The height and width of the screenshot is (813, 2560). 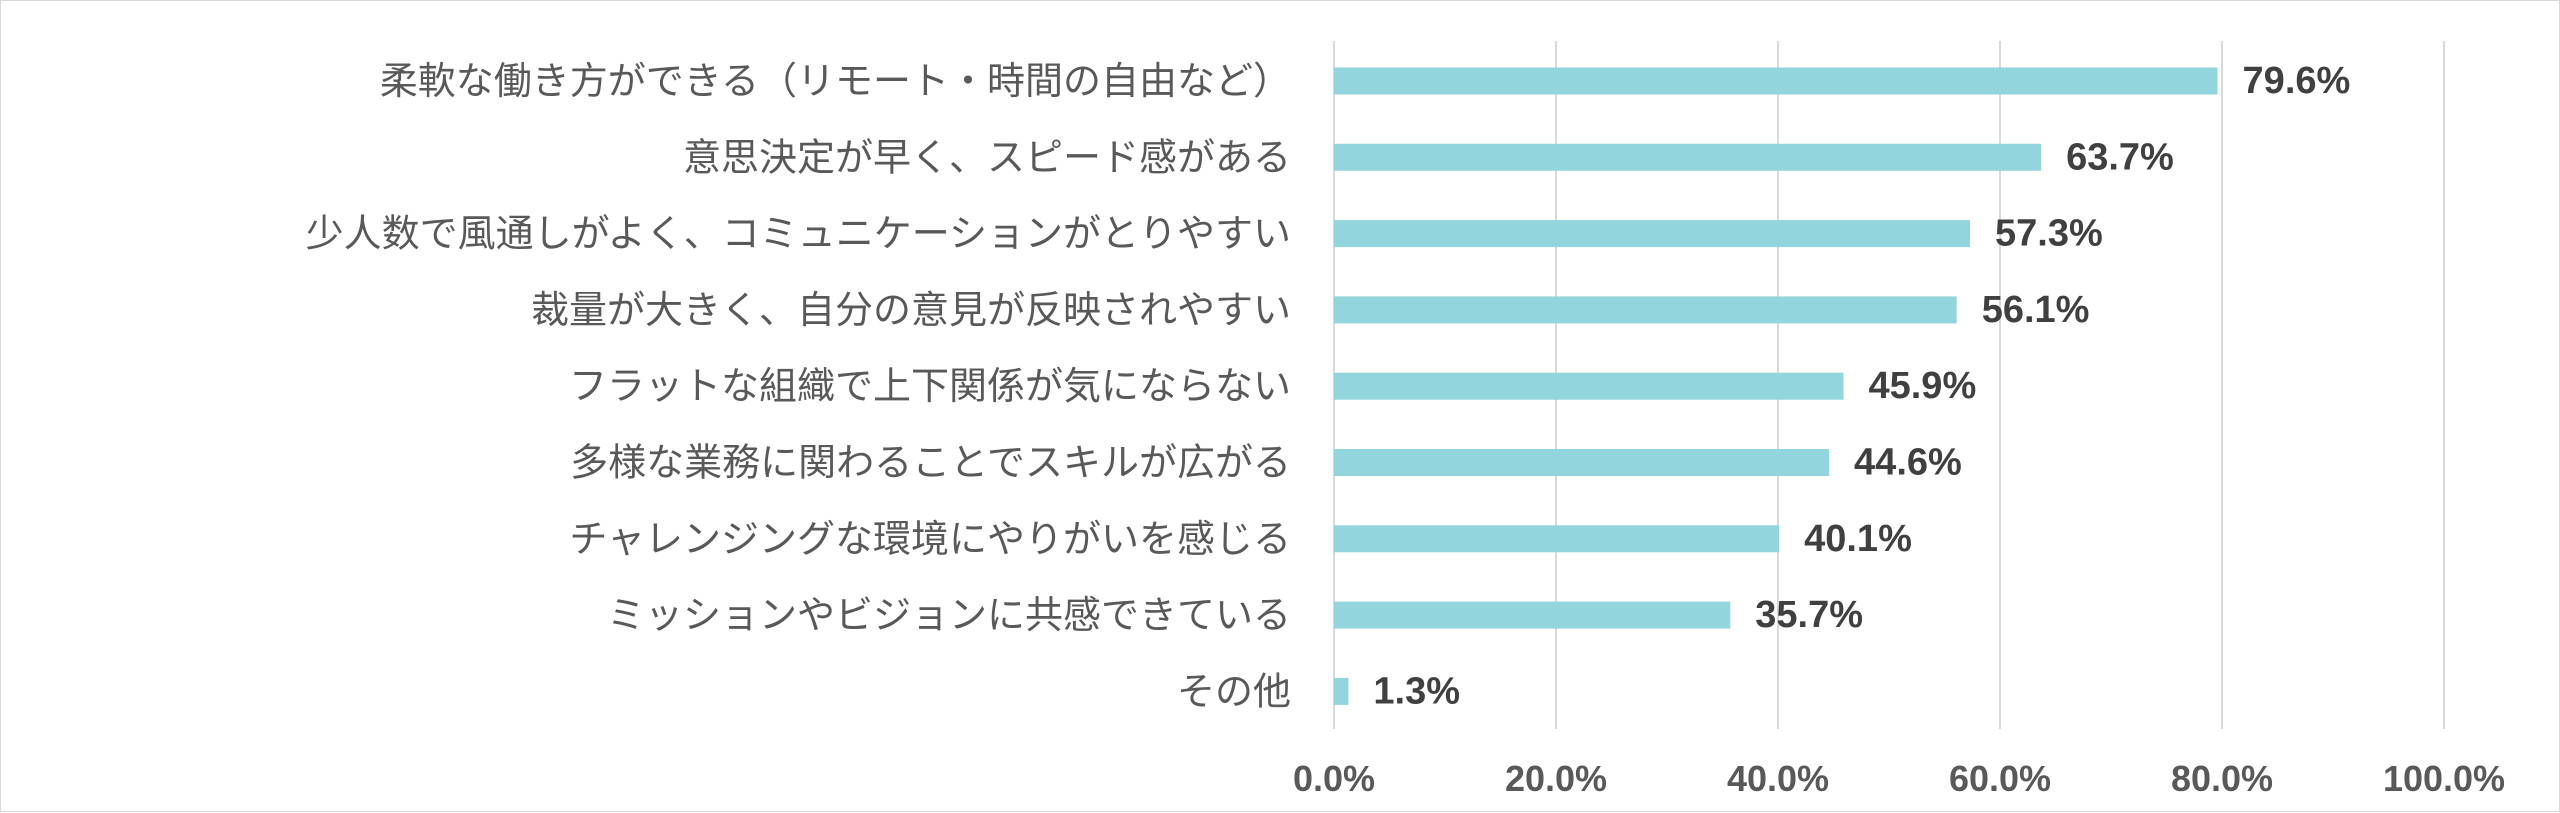 I want to click on value-label: 56.1%, so click(x=2036, y=310).